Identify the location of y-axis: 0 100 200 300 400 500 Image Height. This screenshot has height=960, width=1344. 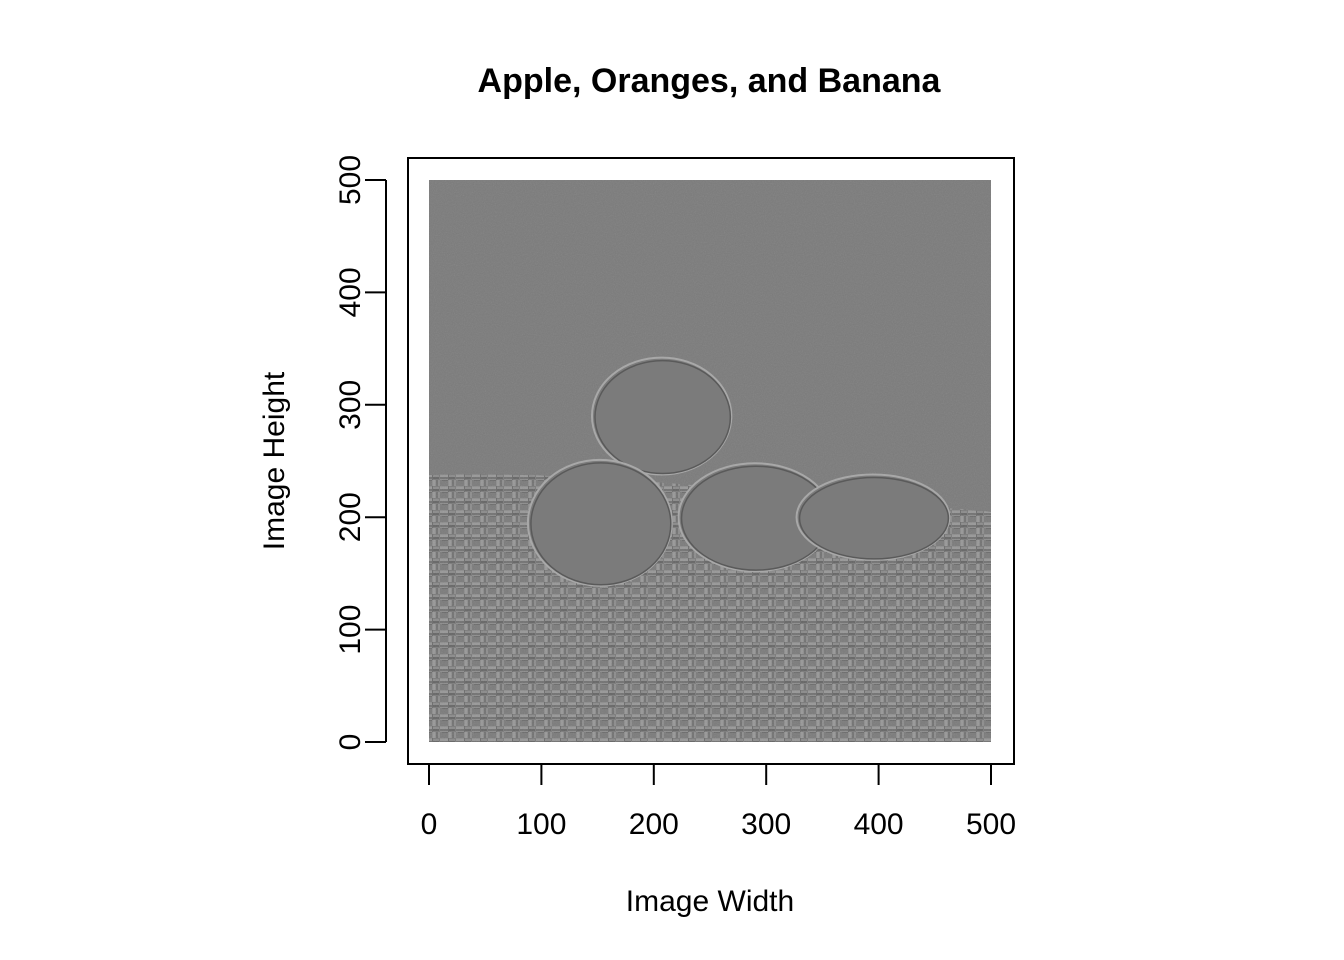
(322, 453).